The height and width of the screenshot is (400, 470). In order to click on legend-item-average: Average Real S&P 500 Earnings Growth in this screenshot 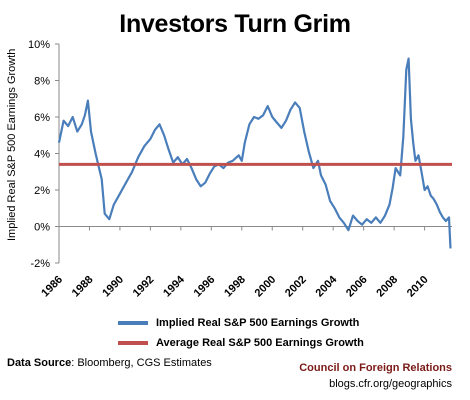, I will do `click(241, 343)`.